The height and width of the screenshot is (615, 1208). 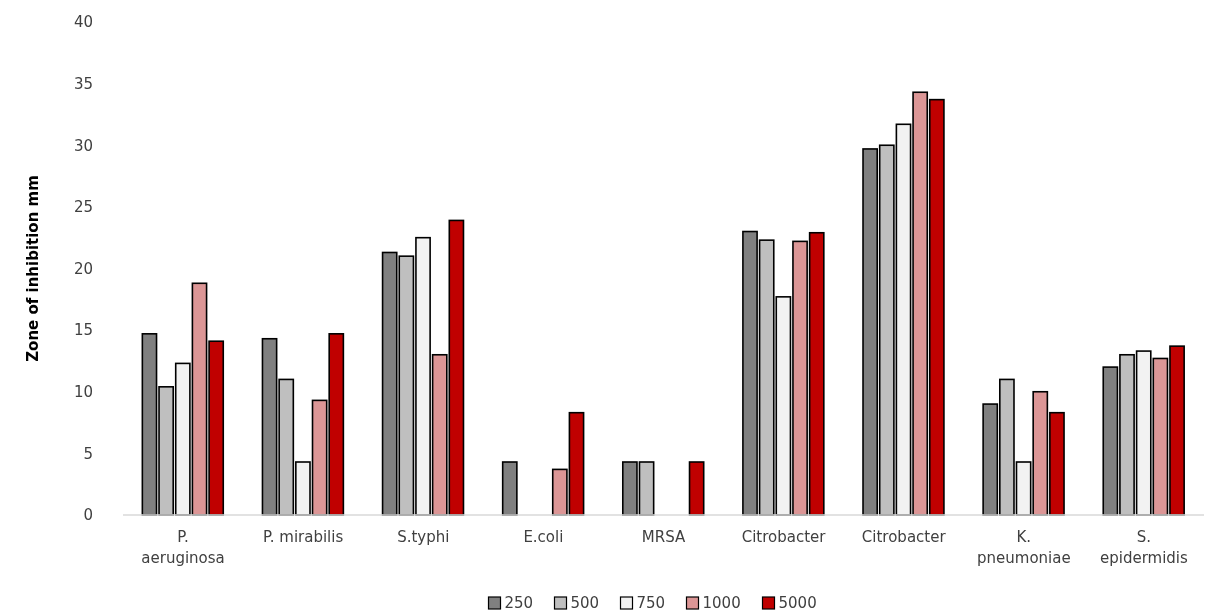 I want to click on y-tick-label: 5, so click(x=88, y=453).